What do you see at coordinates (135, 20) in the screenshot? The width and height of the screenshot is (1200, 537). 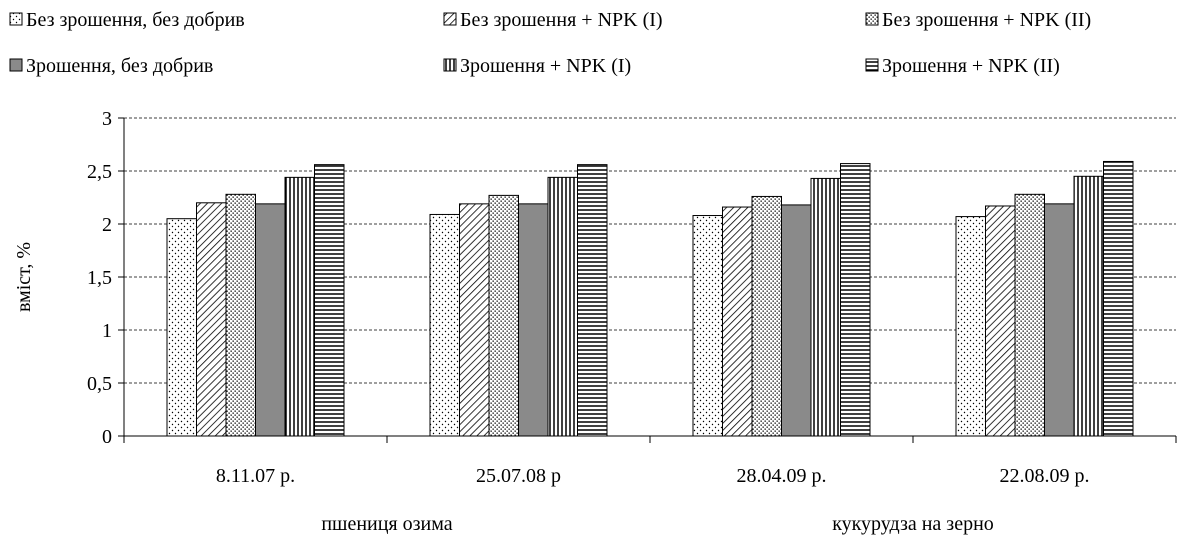 I see `legend-label: Без зрошення, без добрив` at bounding box center [135, 20].